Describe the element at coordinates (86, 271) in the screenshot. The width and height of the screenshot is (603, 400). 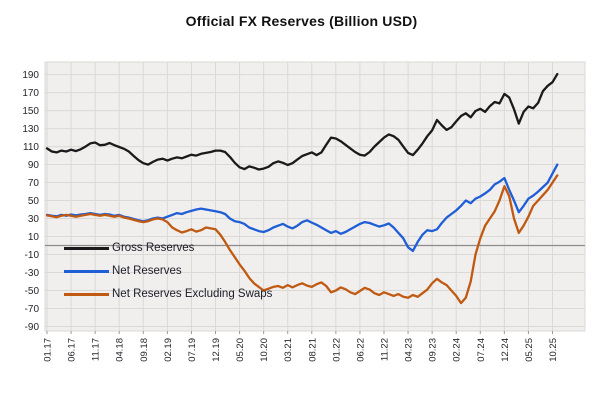
I see `net-reserves-line-swatch` at that location.